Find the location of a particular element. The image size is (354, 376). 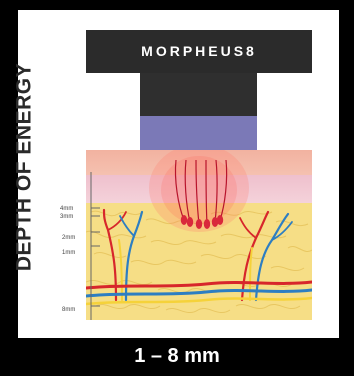

device-body is located at coordinates (198, 94).